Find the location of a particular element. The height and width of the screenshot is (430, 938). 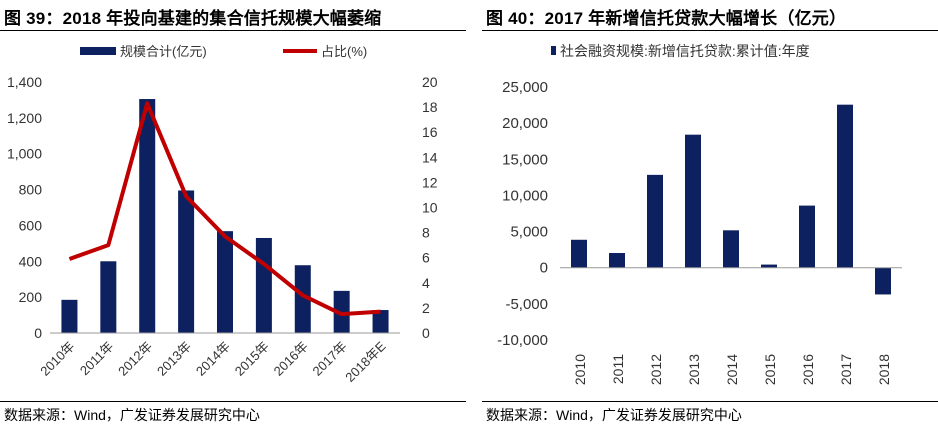

y-right-tick-label: 6 is located at coordinates (426, 258).